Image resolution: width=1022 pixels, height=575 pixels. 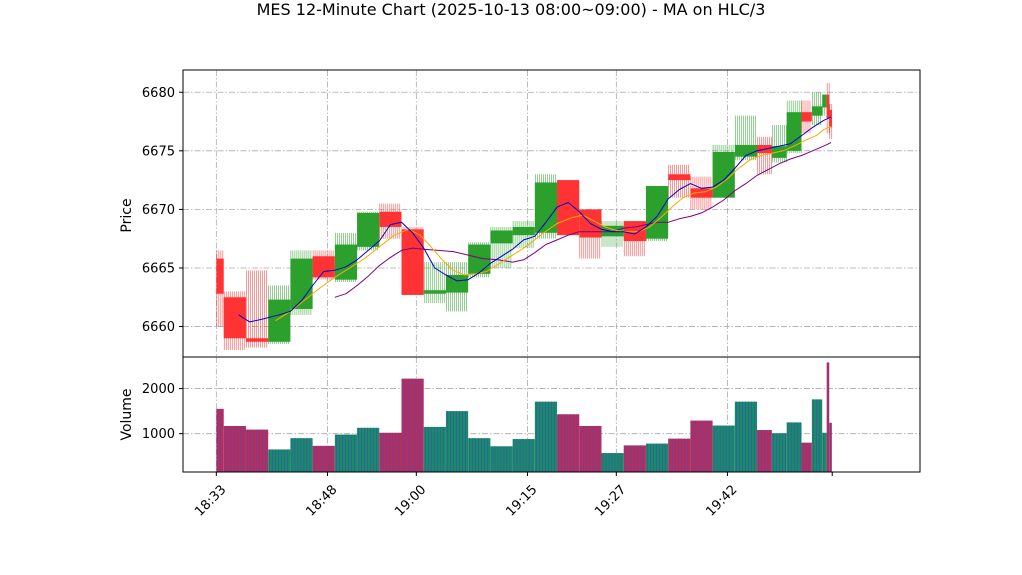 I want to click on price-tick-label: 6675, so click(x=158, y=151).